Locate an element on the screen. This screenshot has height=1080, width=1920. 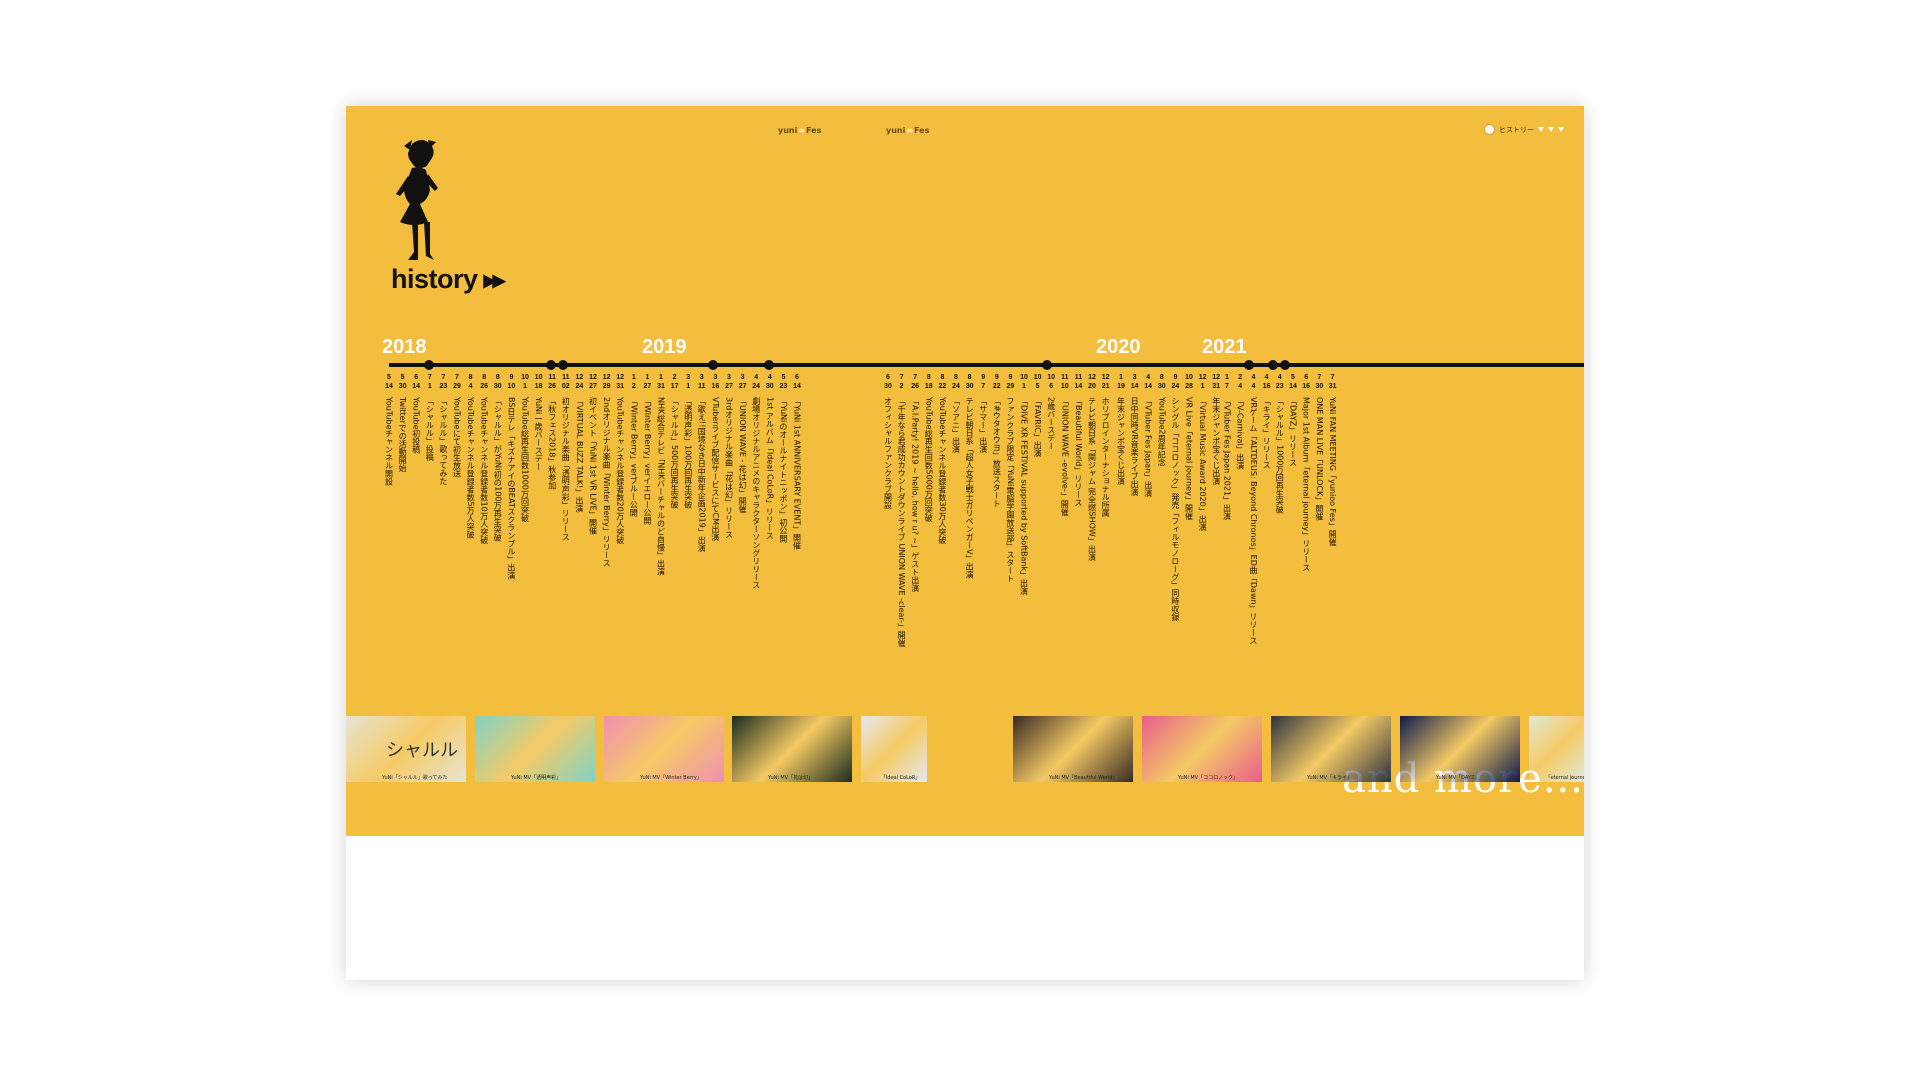
infinity-icon: ∞ is located at coordinates (910, 130).